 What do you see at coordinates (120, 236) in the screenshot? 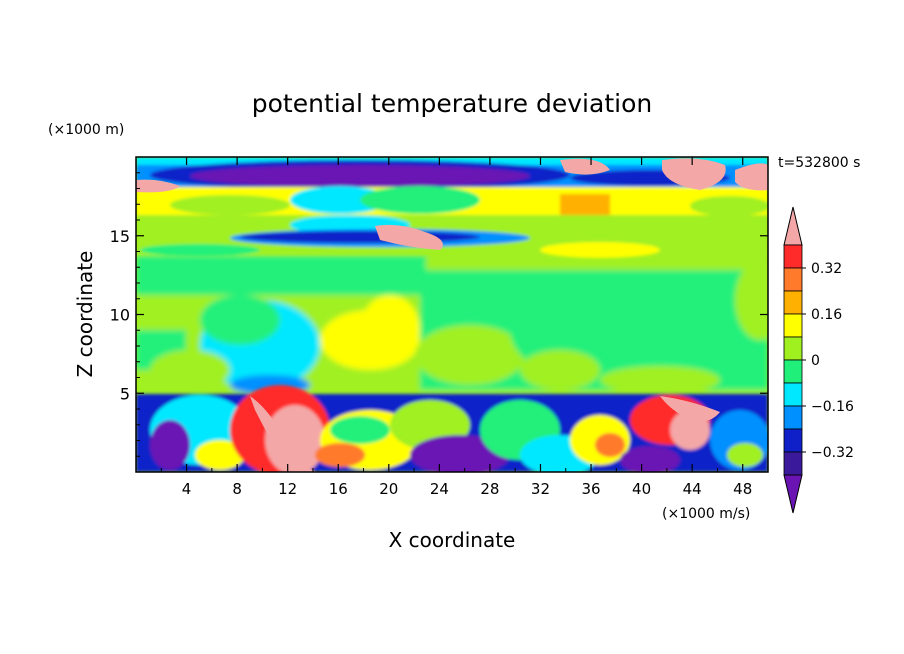
I see `y-tick-label: 15` at bounding box center [120, 236].